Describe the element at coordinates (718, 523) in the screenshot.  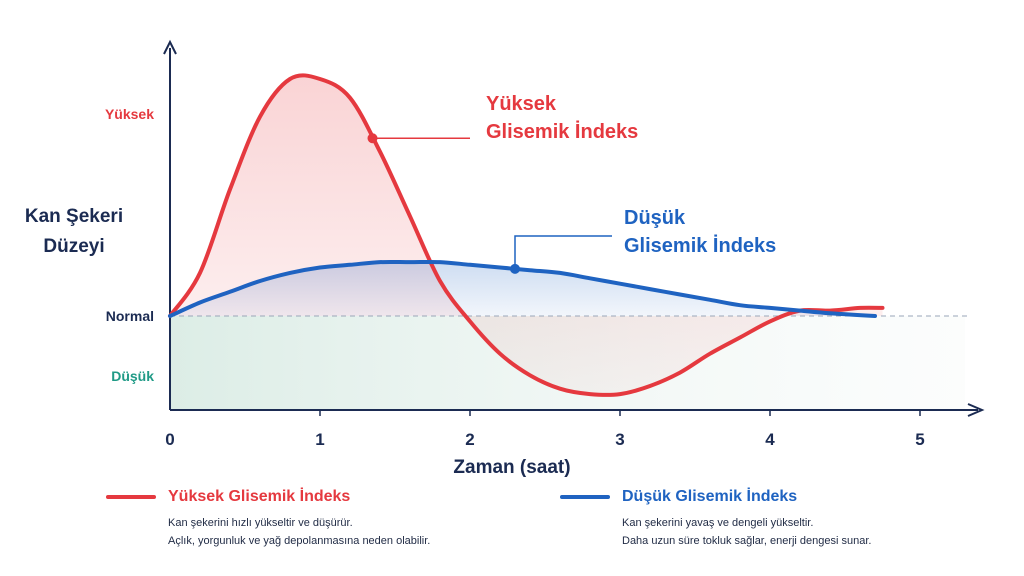
I see `legend-desc-low-gi-line-1: Kan şekerini yavaş ve dengeli yükseltir.` at that location.